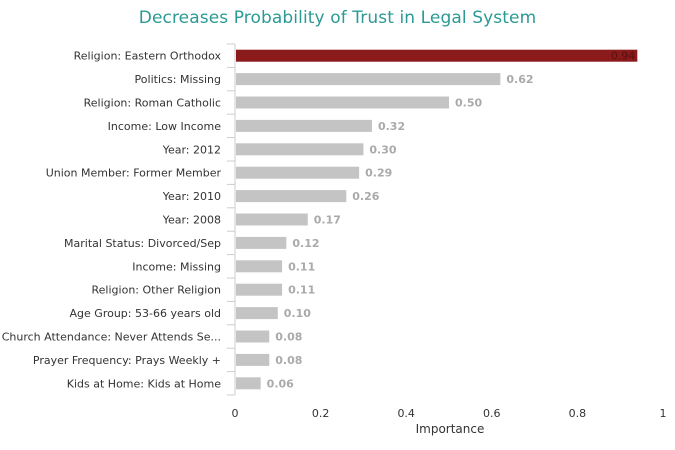 The height and width of the screenshot is (450, 675). Describe the element at coordinates (142, 243) in the screenshot. I see `category-label: Marital Status: Divorced/Sep` at that location.